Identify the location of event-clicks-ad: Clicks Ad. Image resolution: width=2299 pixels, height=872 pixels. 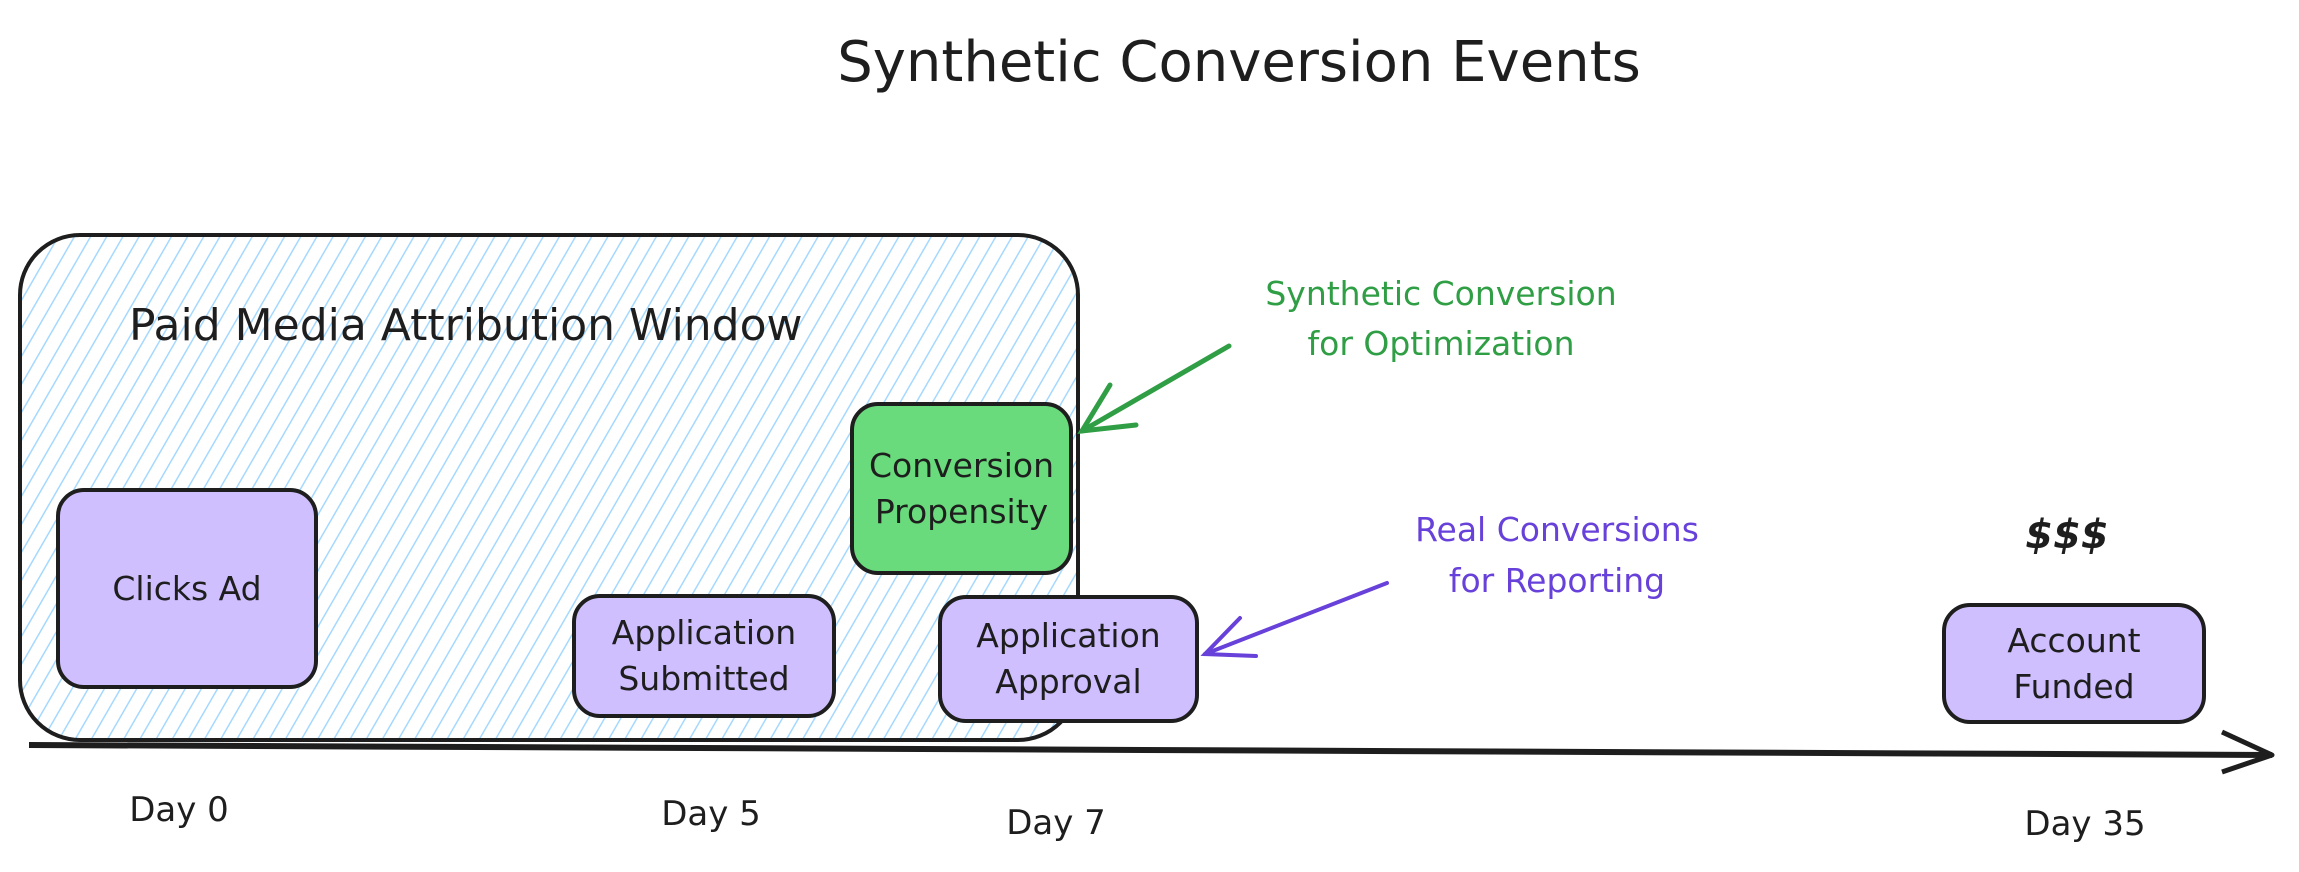
(187, 588).